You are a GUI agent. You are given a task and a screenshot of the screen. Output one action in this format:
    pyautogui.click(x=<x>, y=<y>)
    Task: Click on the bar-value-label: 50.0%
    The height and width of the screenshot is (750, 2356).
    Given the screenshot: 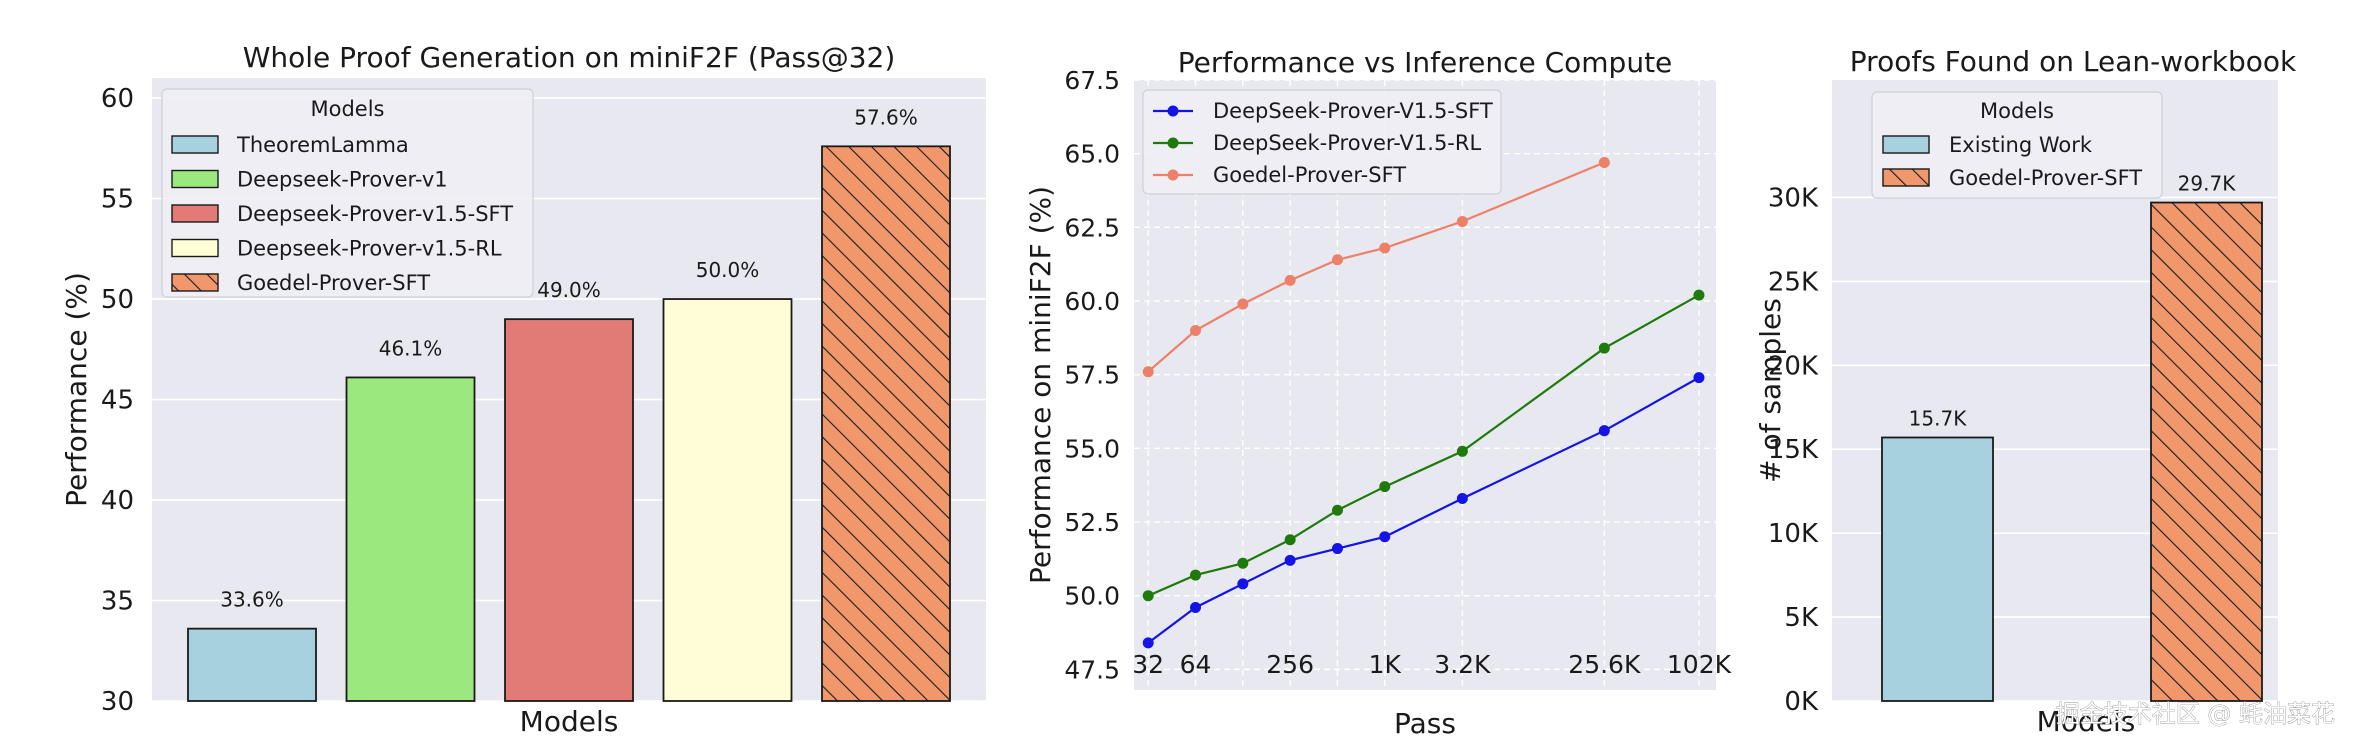 What is the action you would take?
    pyautogui.click(x=728, y=270)
    